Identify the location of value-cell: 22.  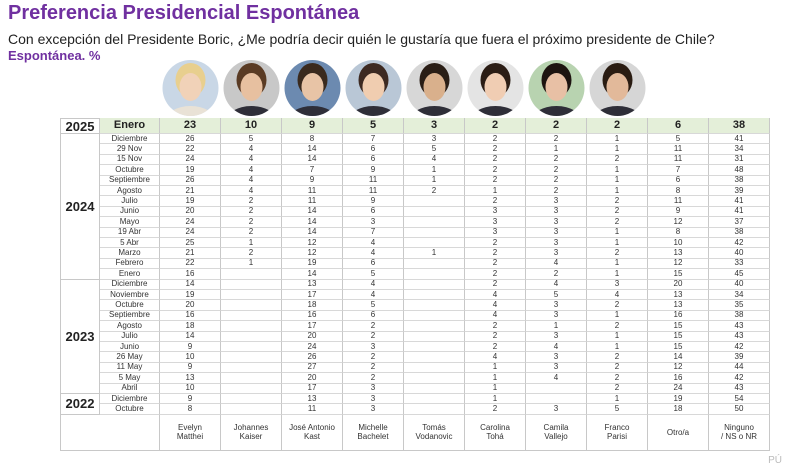
(190, 264).